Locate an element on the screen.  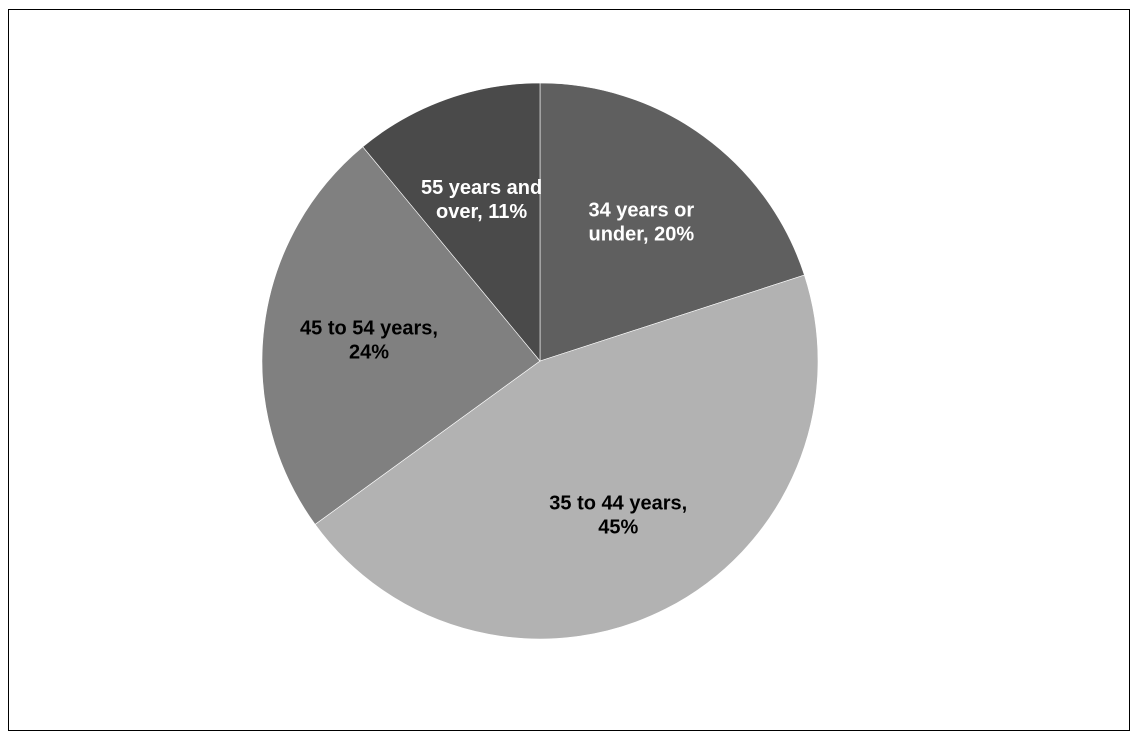
slice-label-line: 35 to 44 years, is located at coordinates (618, 504).